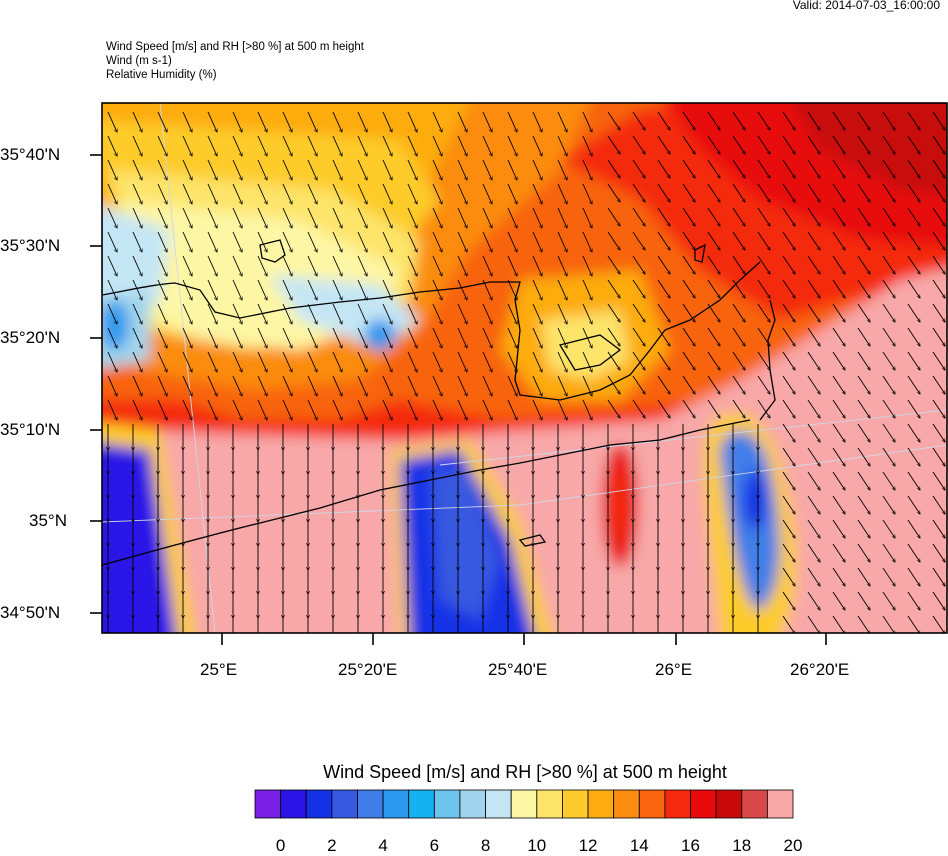  I want to click on colorbar-label: 8, so click(485, 845).